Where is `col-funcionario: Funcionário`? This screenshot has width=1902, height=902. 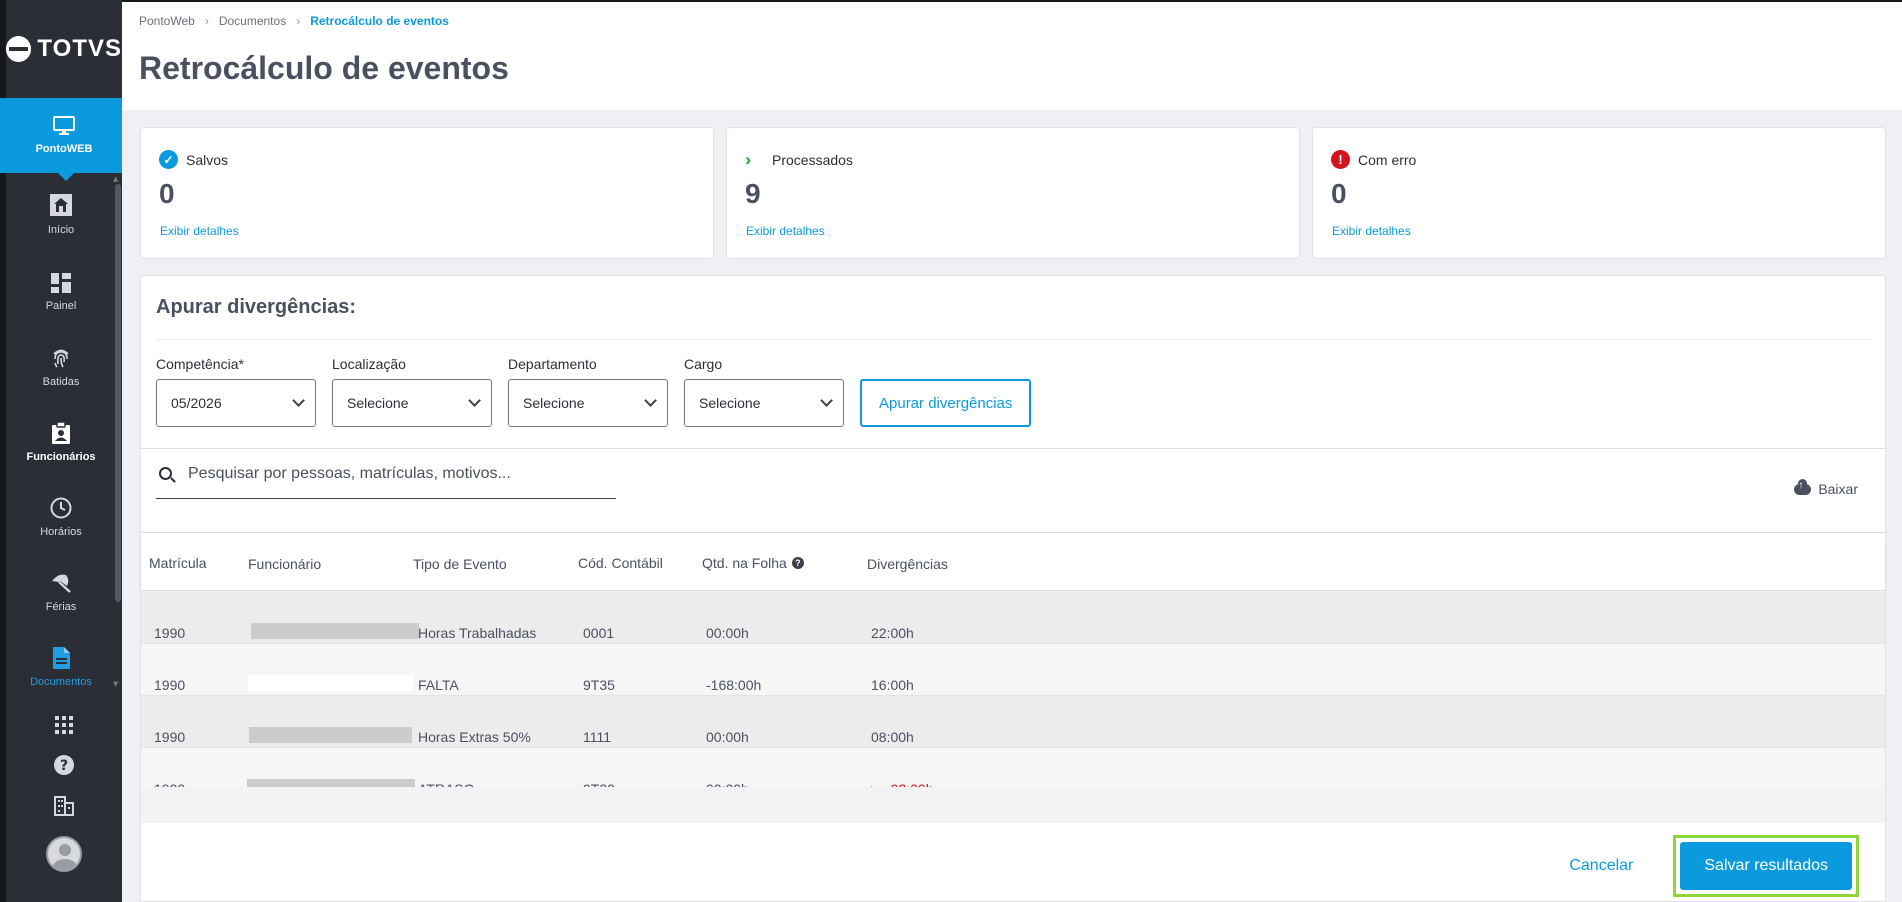 col-funcionario: Funcionário is located at coordinates (285, 564).